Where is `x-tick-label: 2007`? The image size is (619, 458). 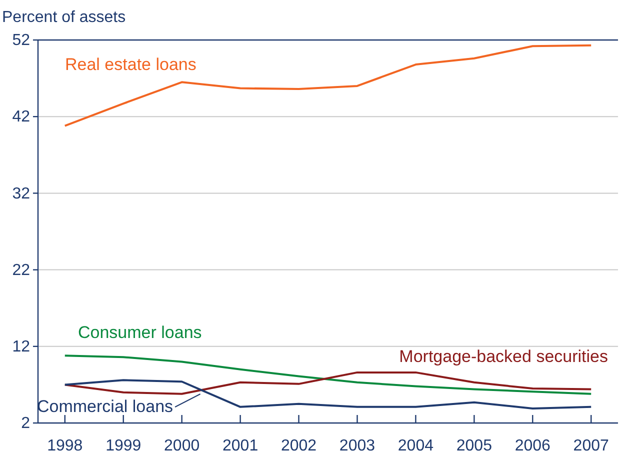 x-tick-label: 2007 is located at coordinates (591, 445).